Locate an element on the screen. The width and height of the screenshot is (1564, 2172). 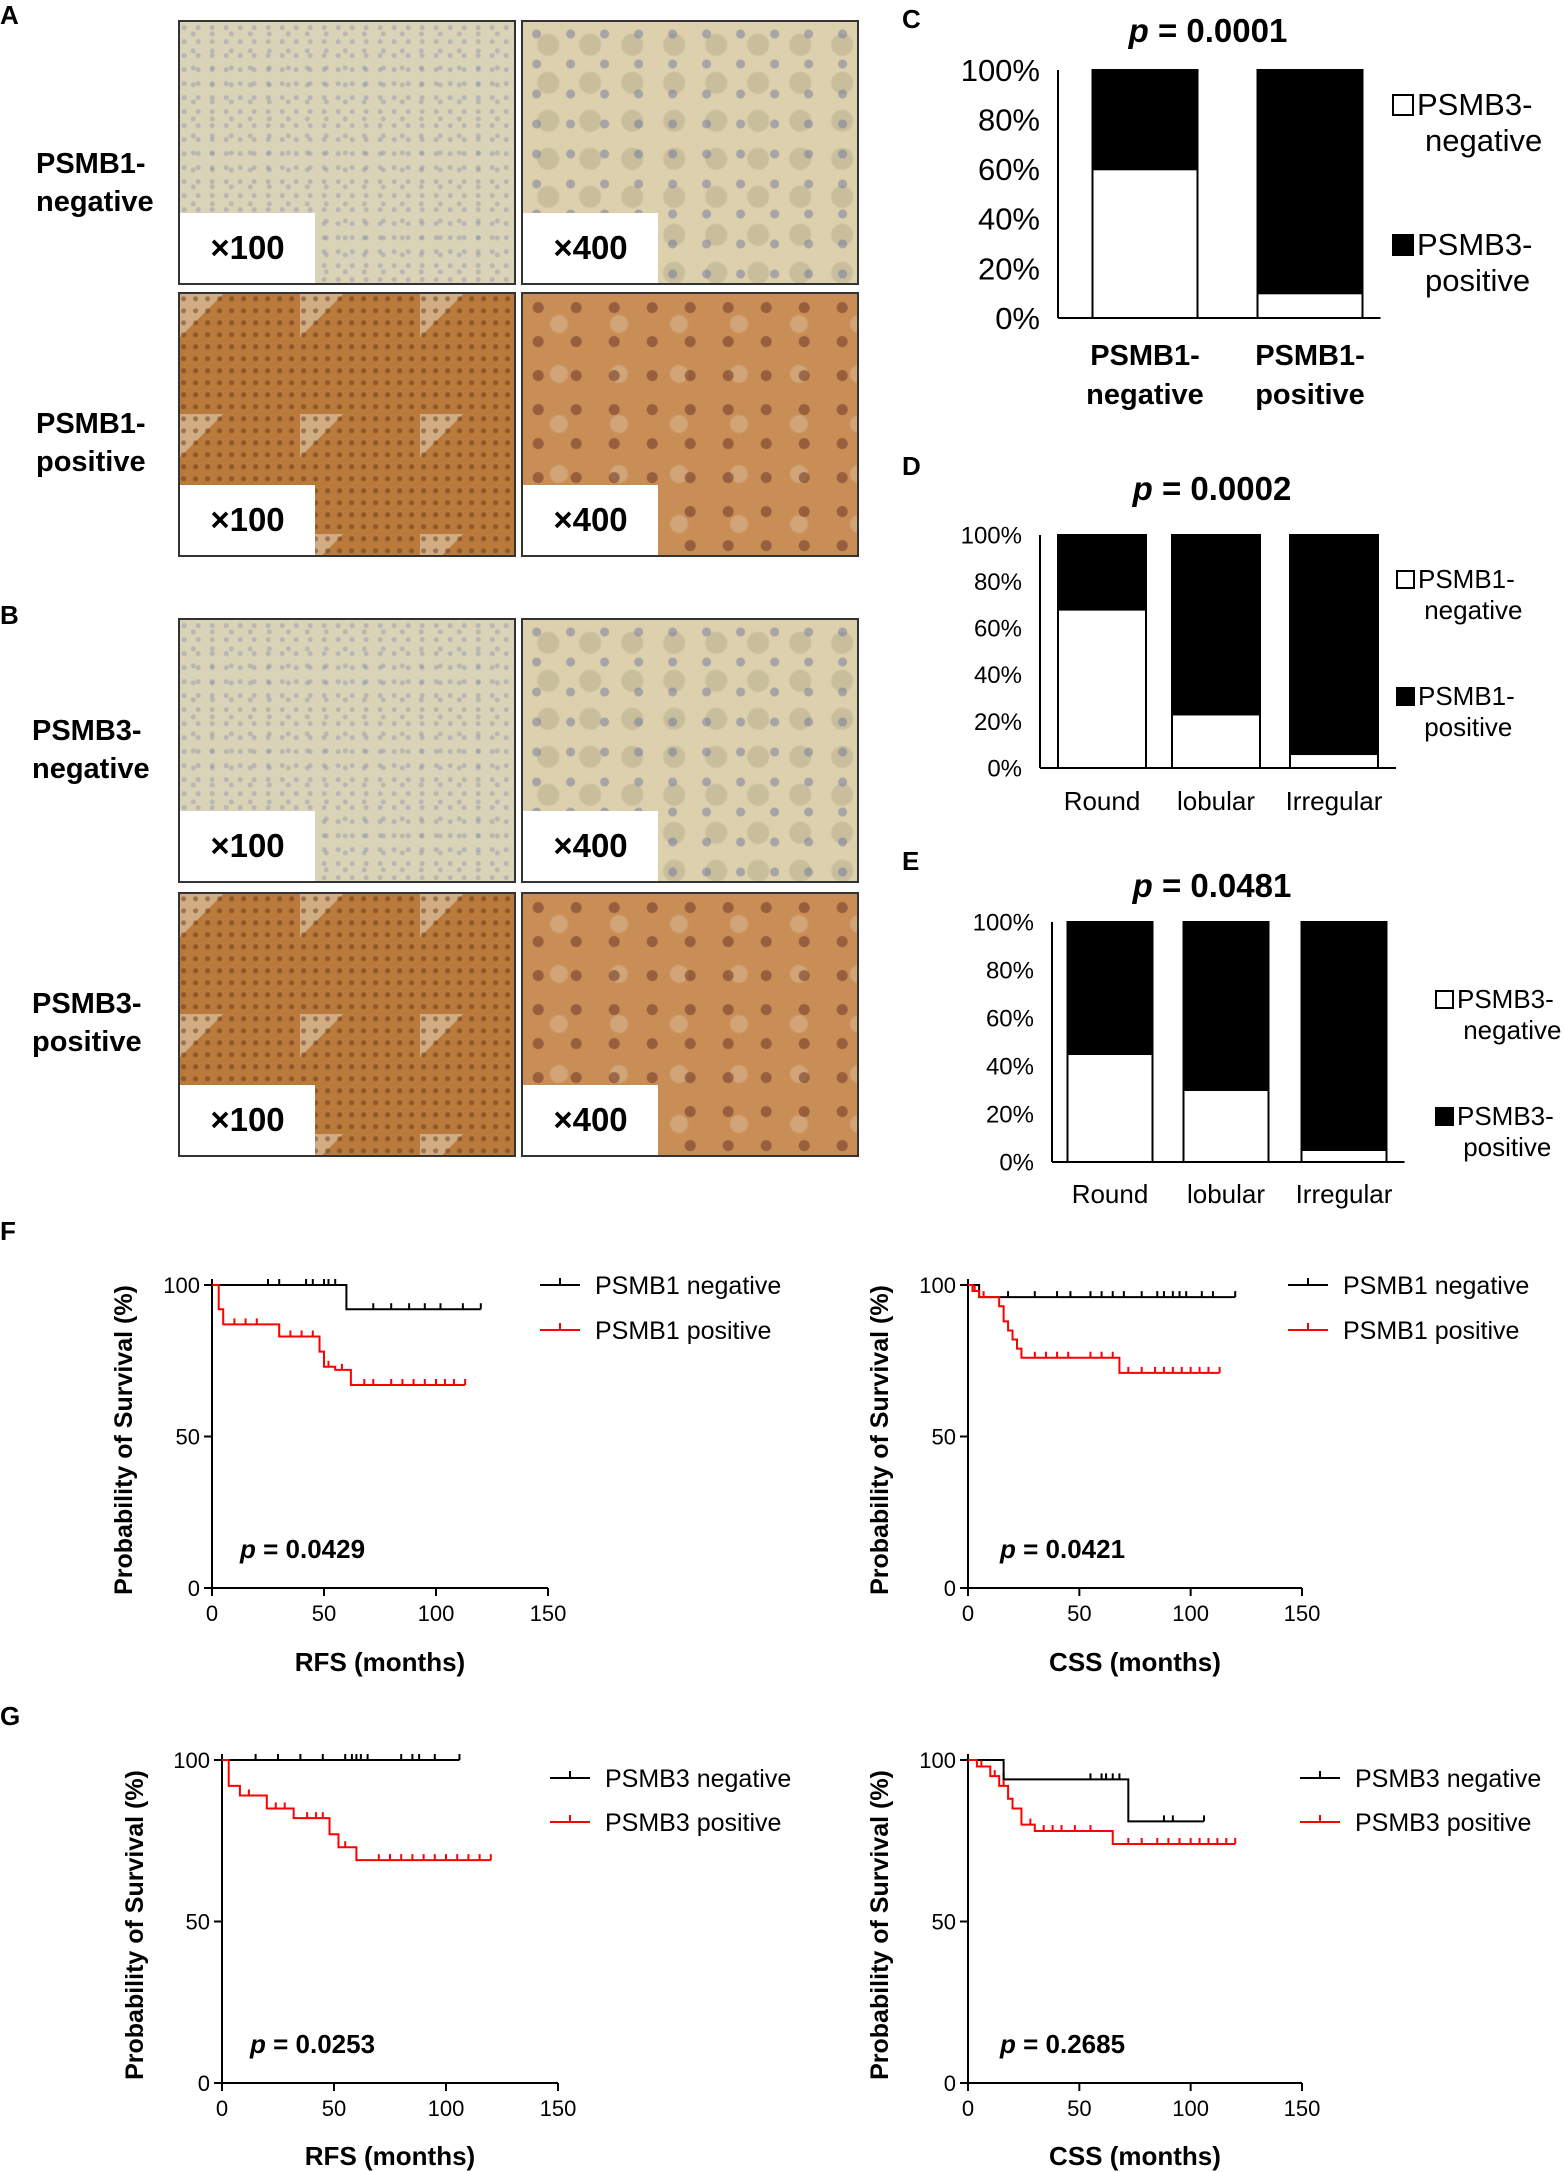
legend-line: positive is located at coordinates (1507, 1147).